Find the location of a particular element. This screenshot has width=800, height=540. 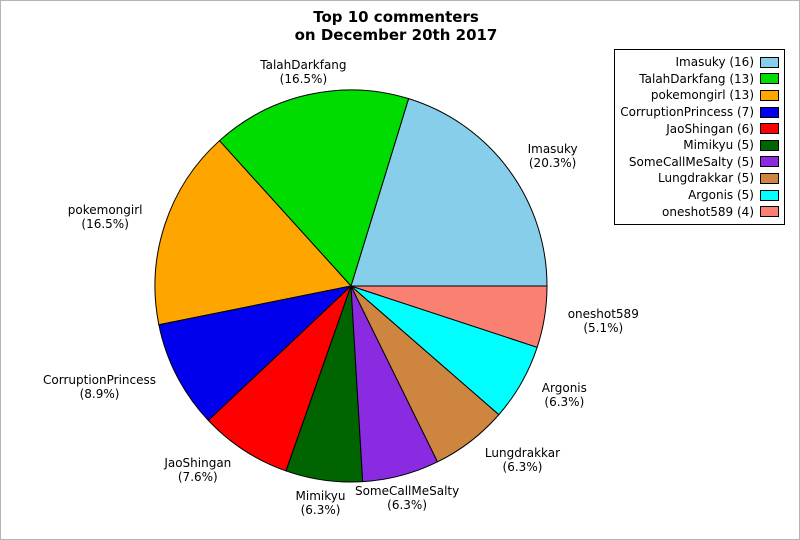

slice-label-name: Mimikyu is located at coordinates (320, 496).